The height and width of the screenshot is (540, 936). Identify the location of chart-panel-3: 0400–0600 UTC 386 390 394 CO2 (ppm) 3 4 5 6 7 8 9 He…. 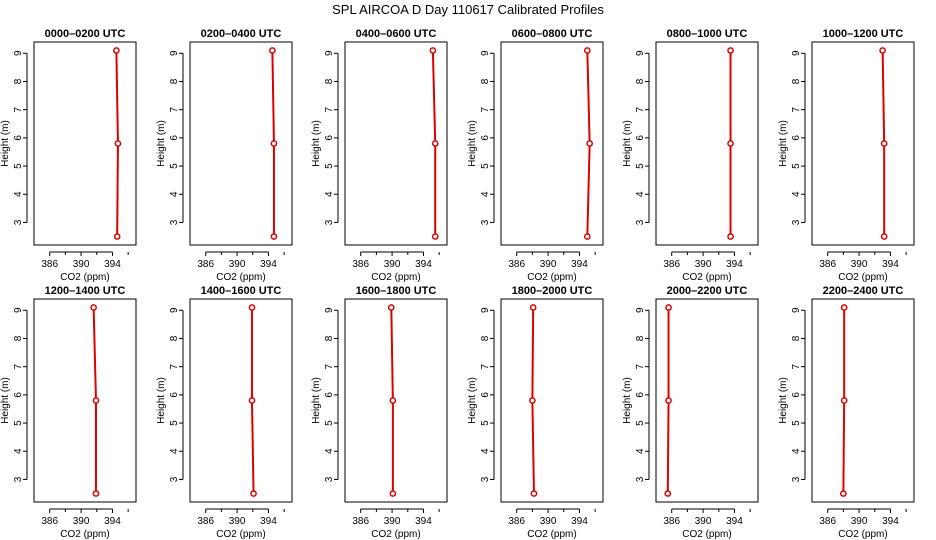
(379, 155).